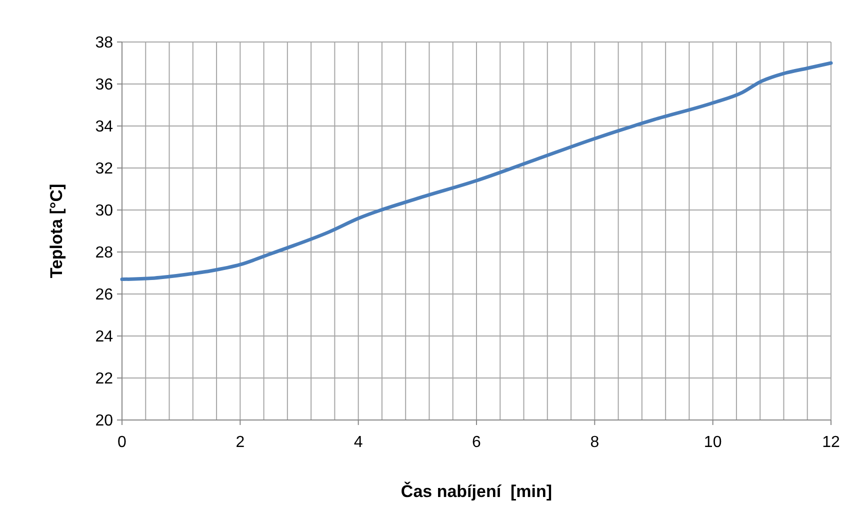 The height and width of the screenshot is (524, 855). I want to click on y-tick-label: 26, so click(104, 295).